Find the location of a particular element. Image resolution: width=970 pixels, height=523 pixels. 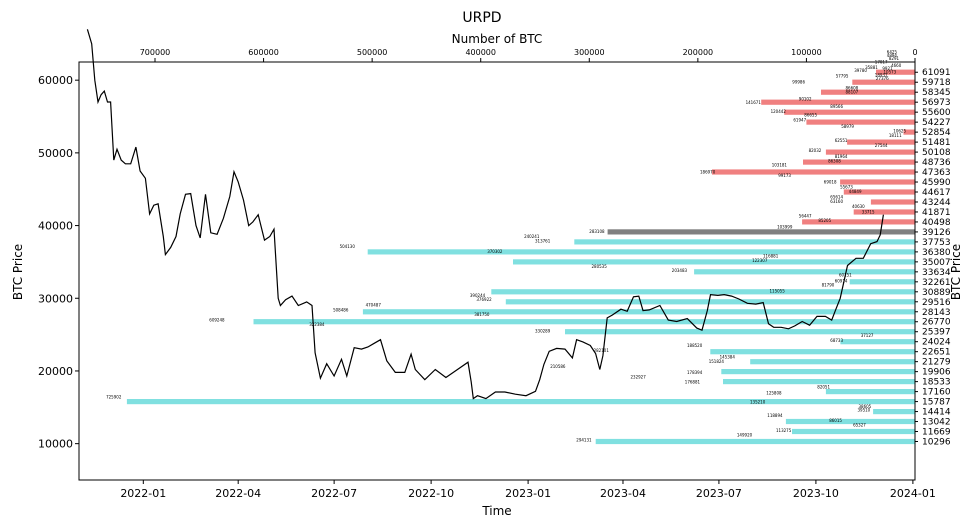

right-tick-label: 51481 is located at coordinates (936, 143).